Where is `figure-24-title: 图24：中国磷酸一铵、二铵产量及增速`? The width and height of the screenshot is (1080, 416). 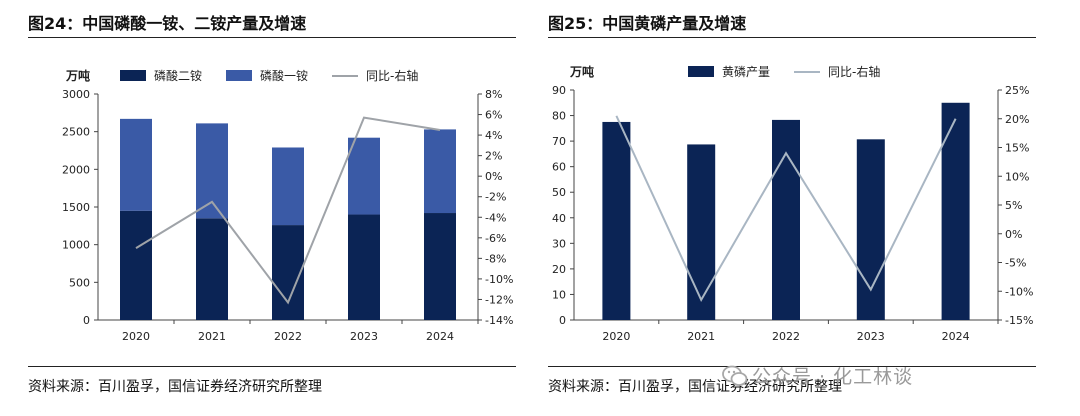 figure-24-title: 图24：中国磷酸一铵、二铵产量及增速 is located at coordinates (167, 23).